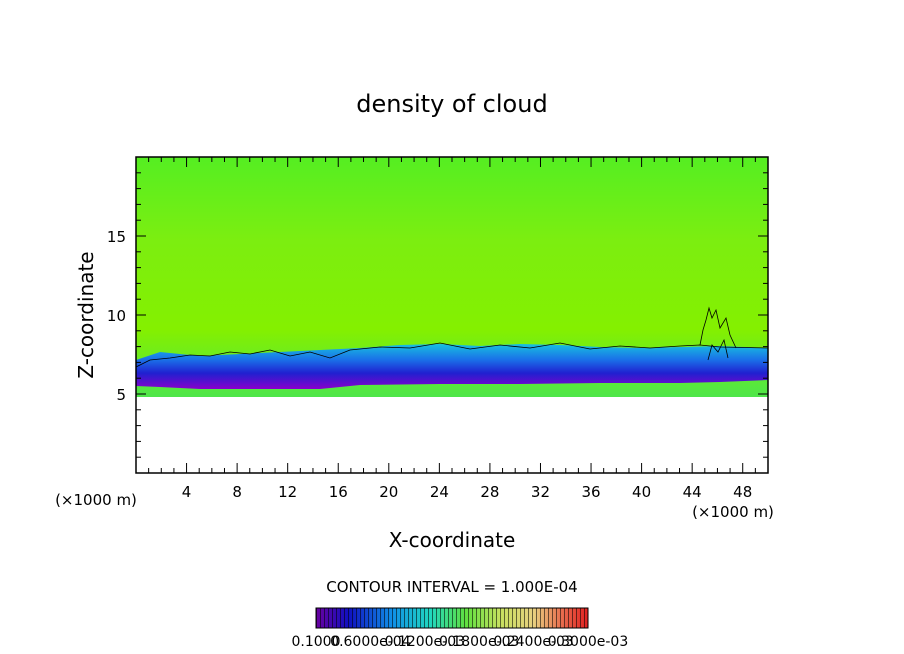  I want to click on x-tick-label: 20, so click(388, 492).